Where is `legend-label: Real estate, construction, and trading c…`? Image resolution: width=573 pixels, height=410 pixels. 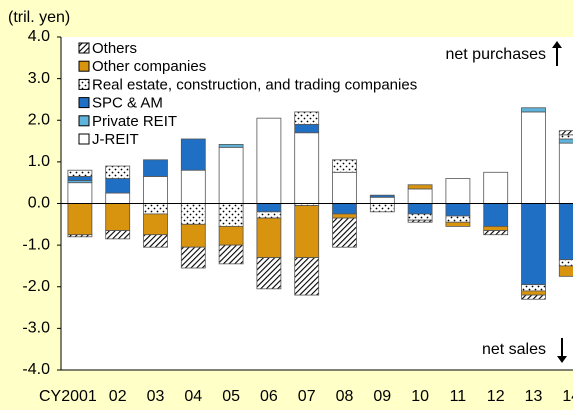 legend-label: Real estate, construction, and trading c… is located at coordinates (254, 84).